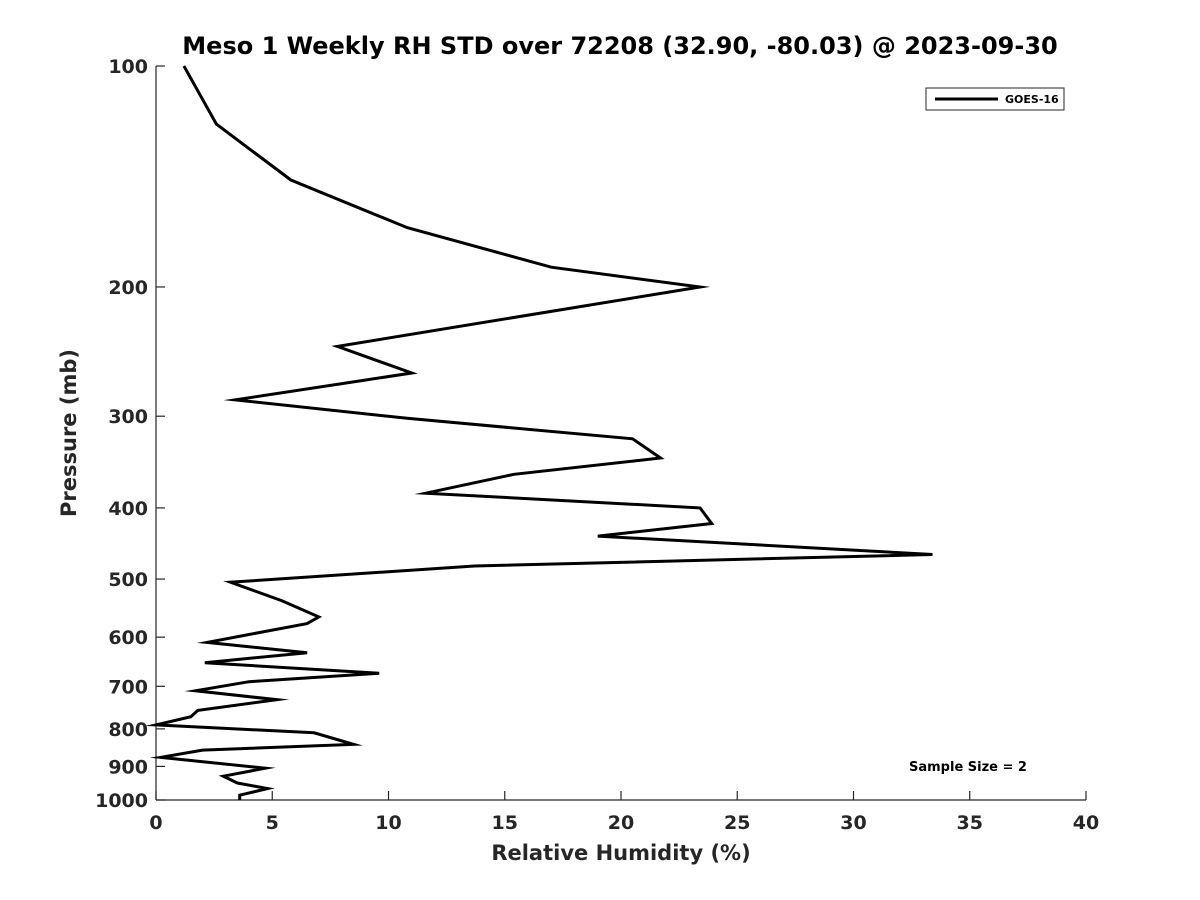 This screenshot has height=900, width=1200. Describe the element at coordinates (128, 687) in the screenshot. I see `y-tick-label: 700` at that location.